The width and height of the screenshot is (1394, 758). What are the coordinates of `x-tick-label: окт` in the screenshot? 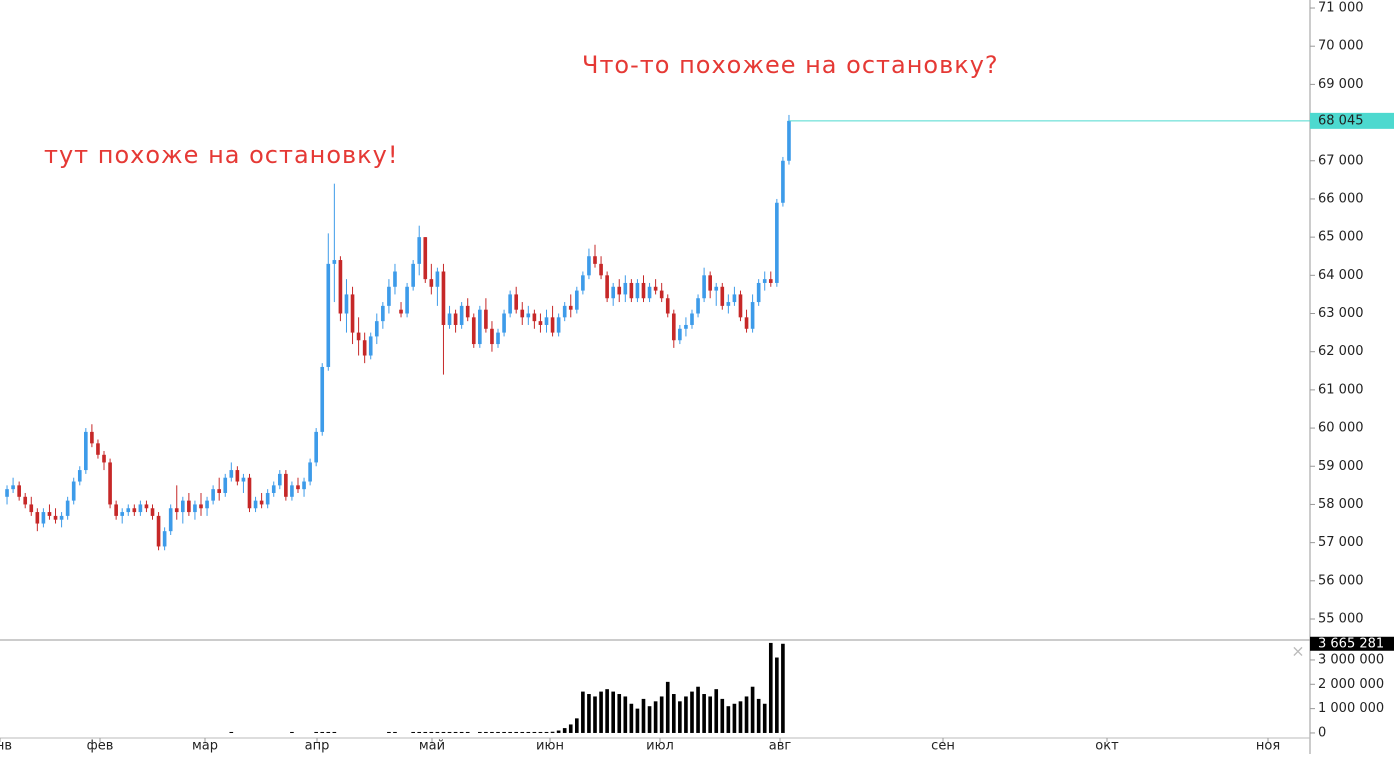 It's located at (1107, 746).